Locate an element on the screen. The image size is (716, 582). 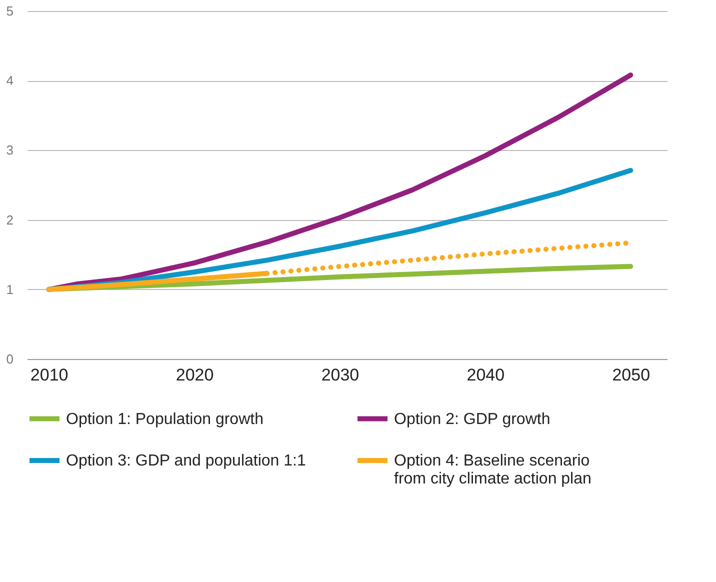
x-tick-label: 2040 is located at coordinates (485, 375).